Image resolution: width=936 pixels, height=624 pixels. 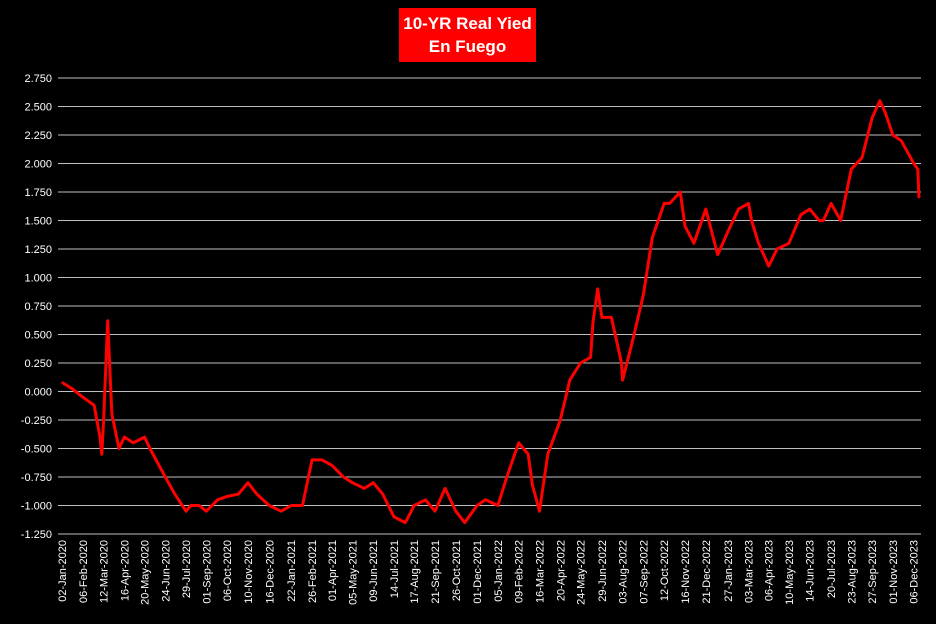 I want to click on x-tick-label: 17-Aug-2021, so click(x=415, y=572).